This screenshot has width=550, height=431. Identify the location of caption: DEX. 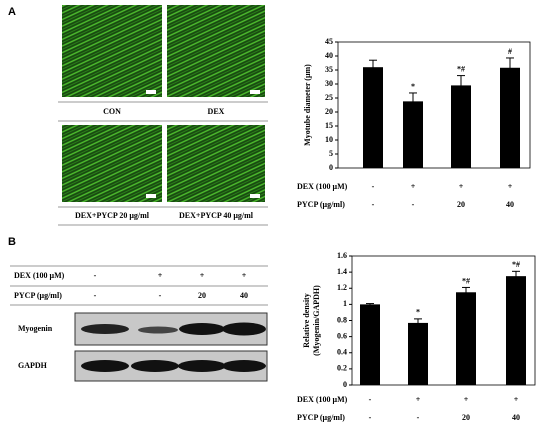
(216, 111).